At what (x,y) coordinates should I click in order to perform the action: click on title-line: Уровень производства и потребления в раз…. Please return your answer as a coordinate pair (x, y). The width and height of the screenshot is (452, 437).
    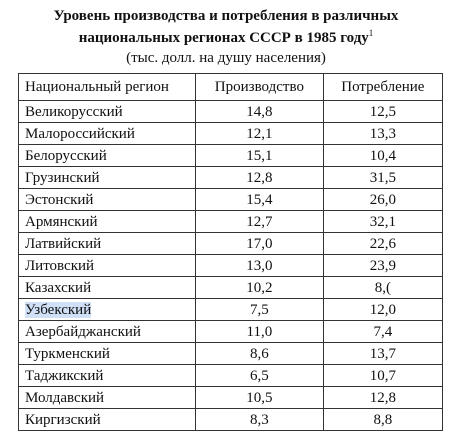
    Looking at the image, I should click on (226, 16).